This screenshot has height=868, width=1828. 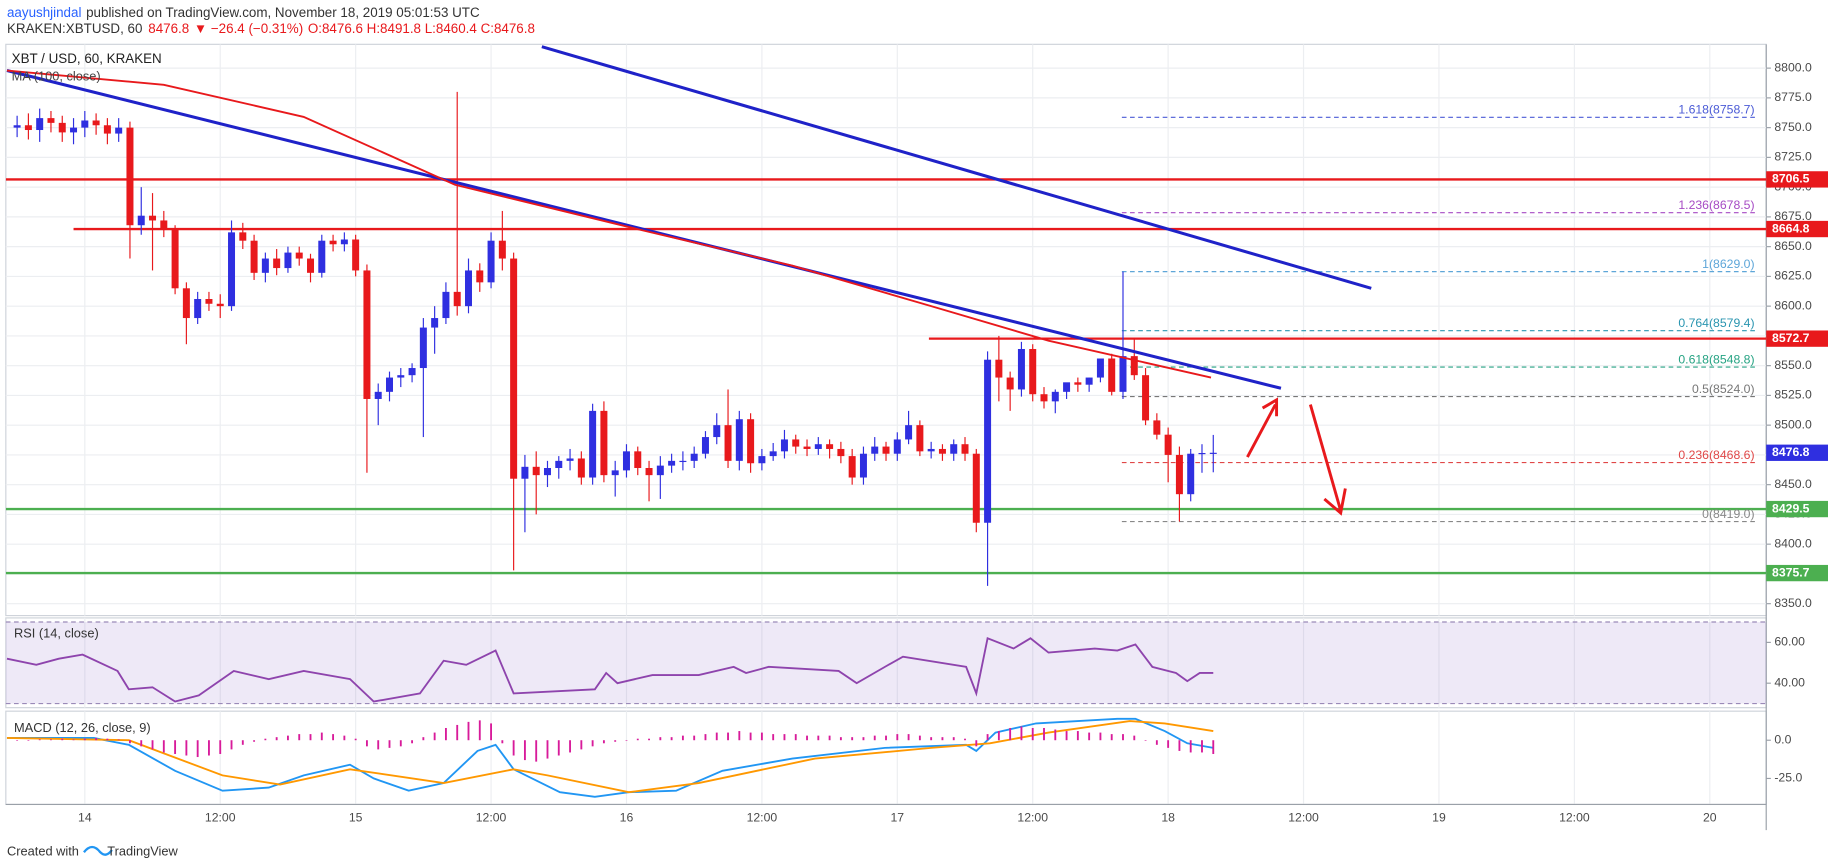 What do you see at coordinates (44, 11) in the screenshot?
I see `author: aayushjindal` at bounding box center [44, 11].